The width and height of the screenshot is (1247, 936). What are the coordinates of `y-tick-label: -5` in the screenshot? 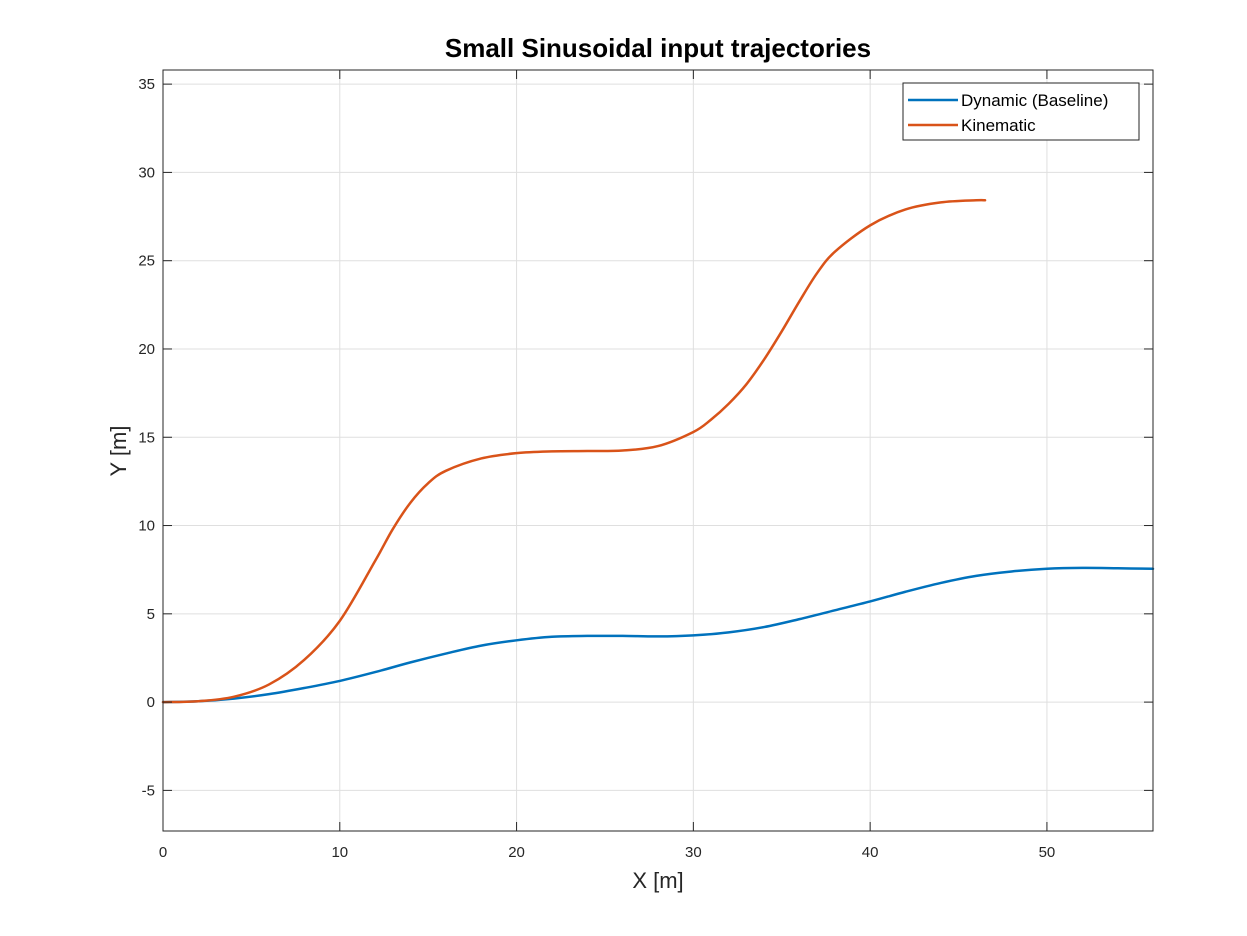 It's located at (148, 790).